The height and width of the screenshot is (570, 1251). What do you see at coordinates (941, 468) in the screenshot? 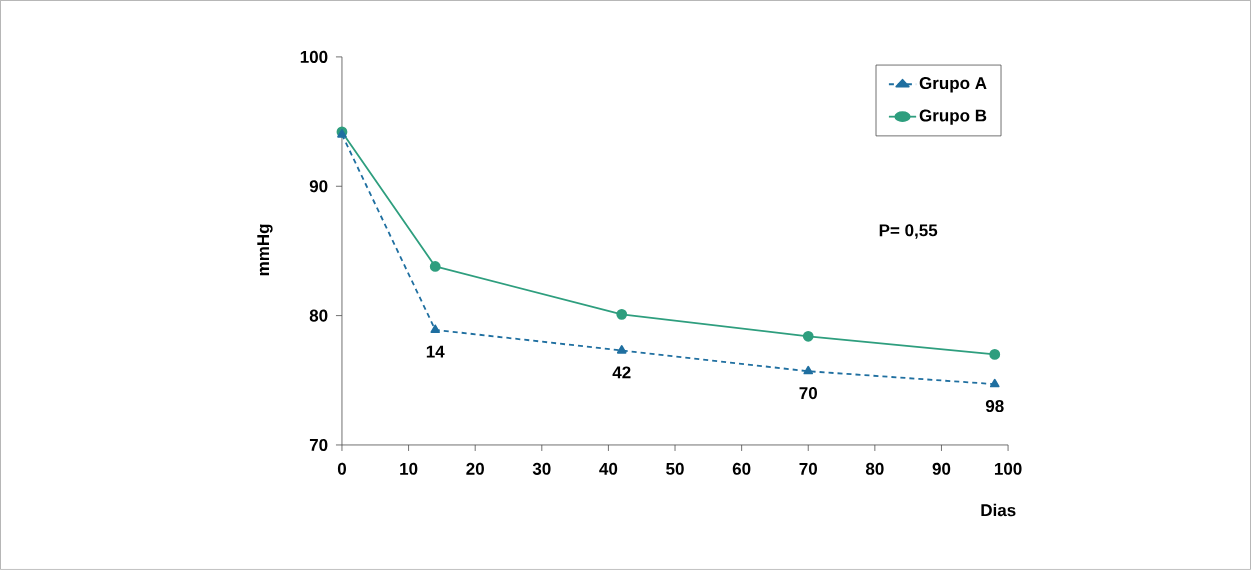
I see `x-tick-label: 90` at bounding box center [941, 468].